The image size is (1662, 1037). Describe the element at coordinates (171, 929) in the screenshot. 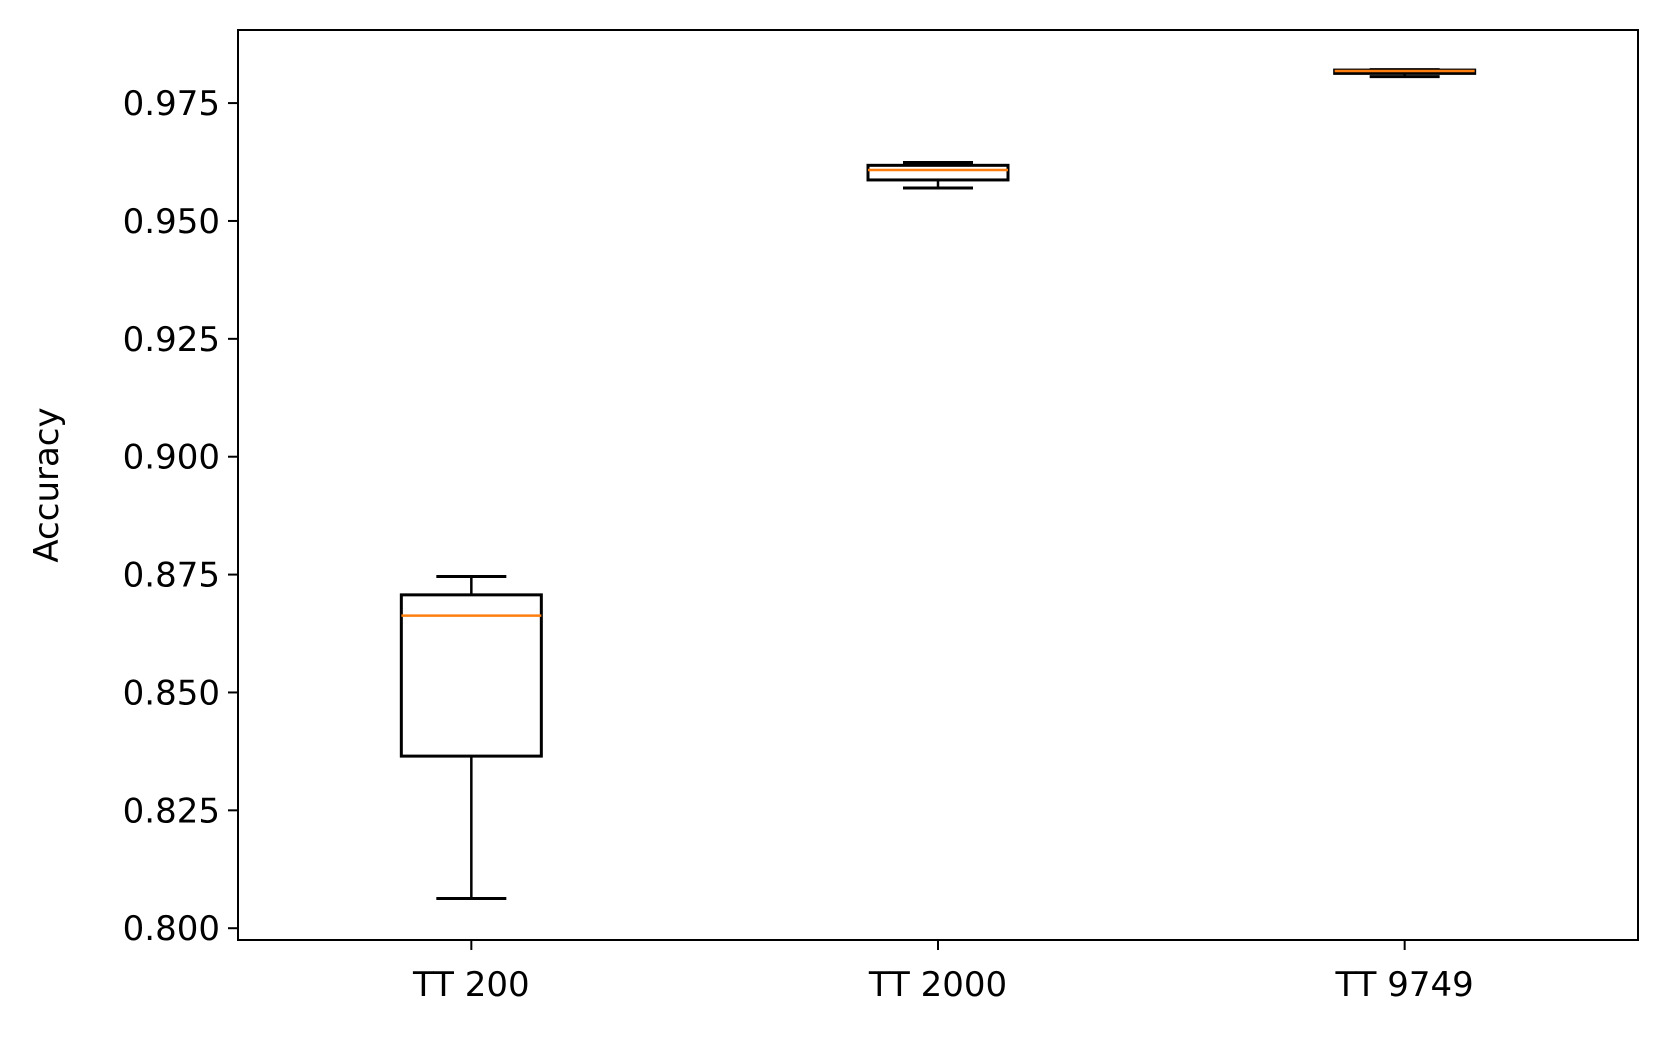

I see `y-tick-label: 0.800` at that location.